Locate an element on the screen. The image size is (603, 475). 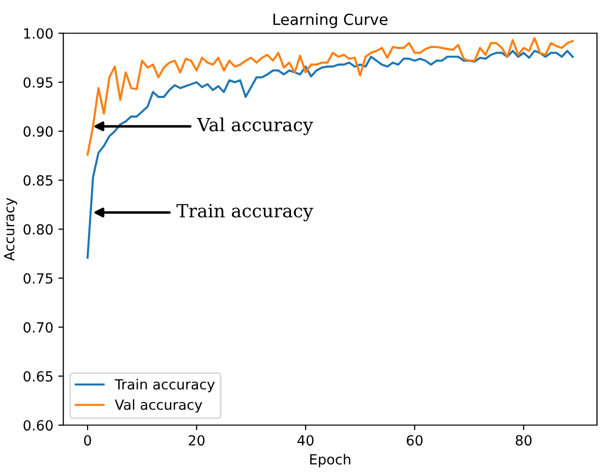
legend-label: Val accuracy is located at coordinates (158, 406).